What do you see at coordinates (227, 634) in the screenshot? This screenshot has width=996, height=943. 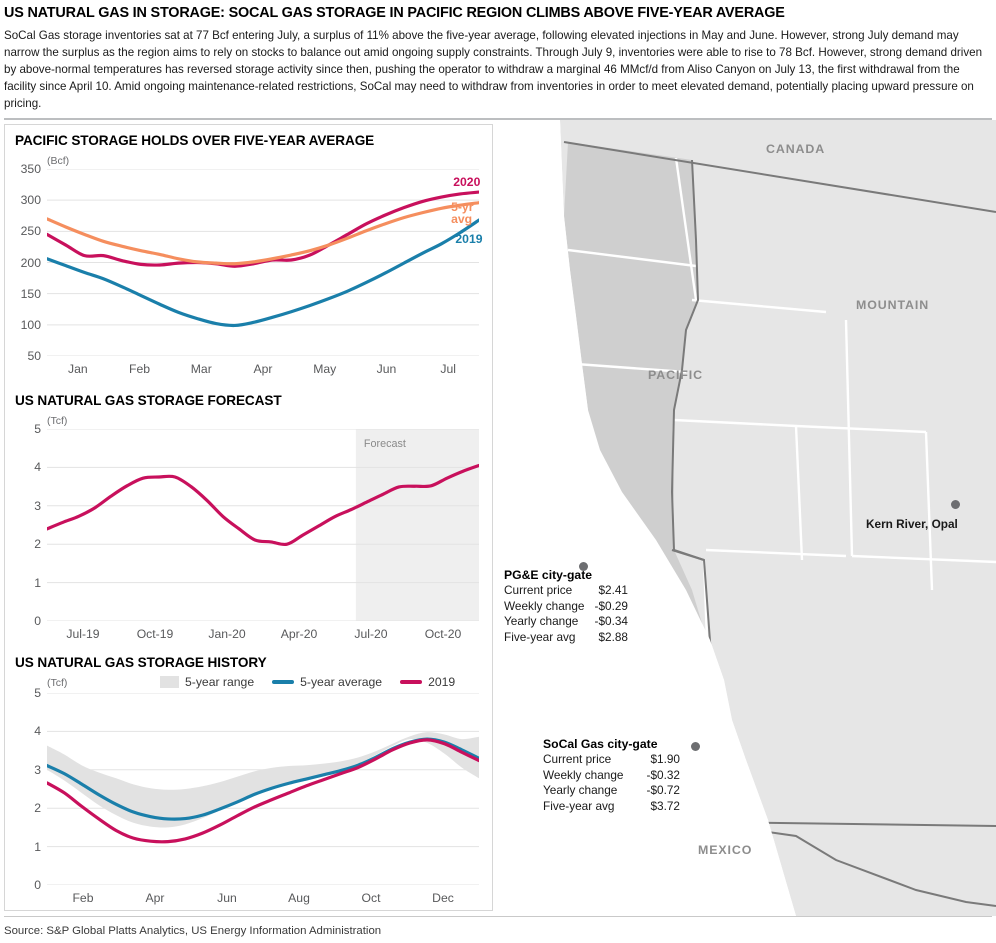 I see `x-axis-tick: Jan-20` at bounding box center [227, 634].